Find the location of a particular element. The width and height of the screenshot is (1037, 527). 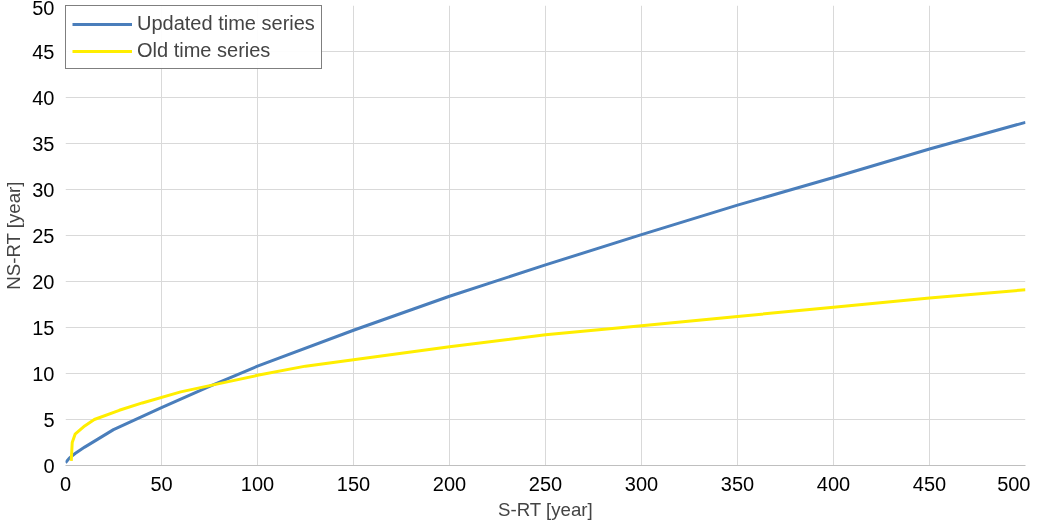

y-tick-label: 20 is located at coordinates (43, 281).